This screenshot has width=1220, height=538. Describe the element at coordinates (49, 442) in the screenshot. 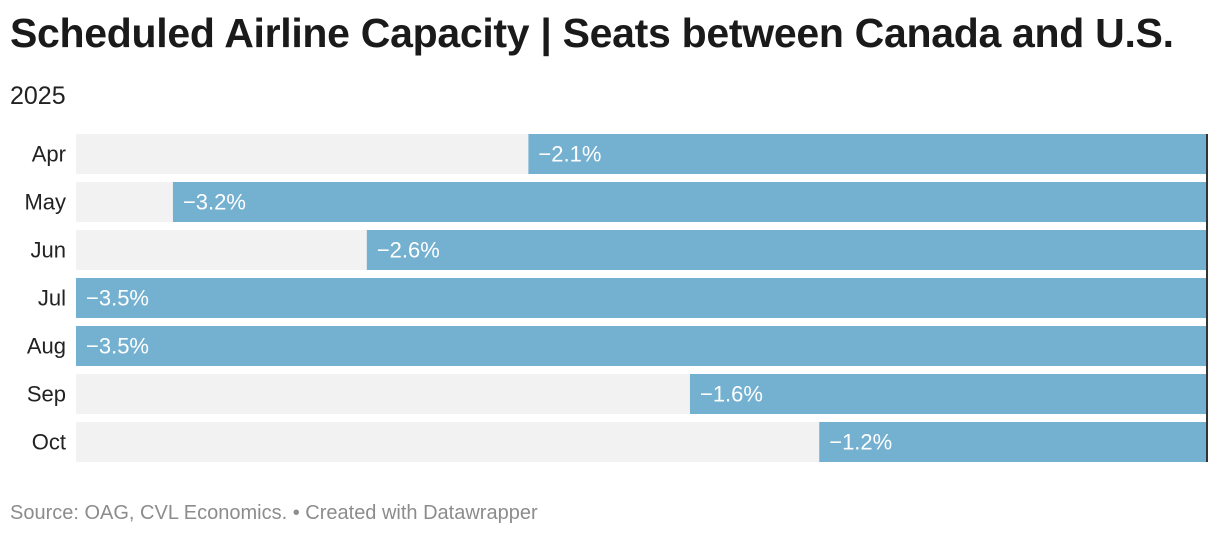

I see `category-label-oct: Oct` at that location.